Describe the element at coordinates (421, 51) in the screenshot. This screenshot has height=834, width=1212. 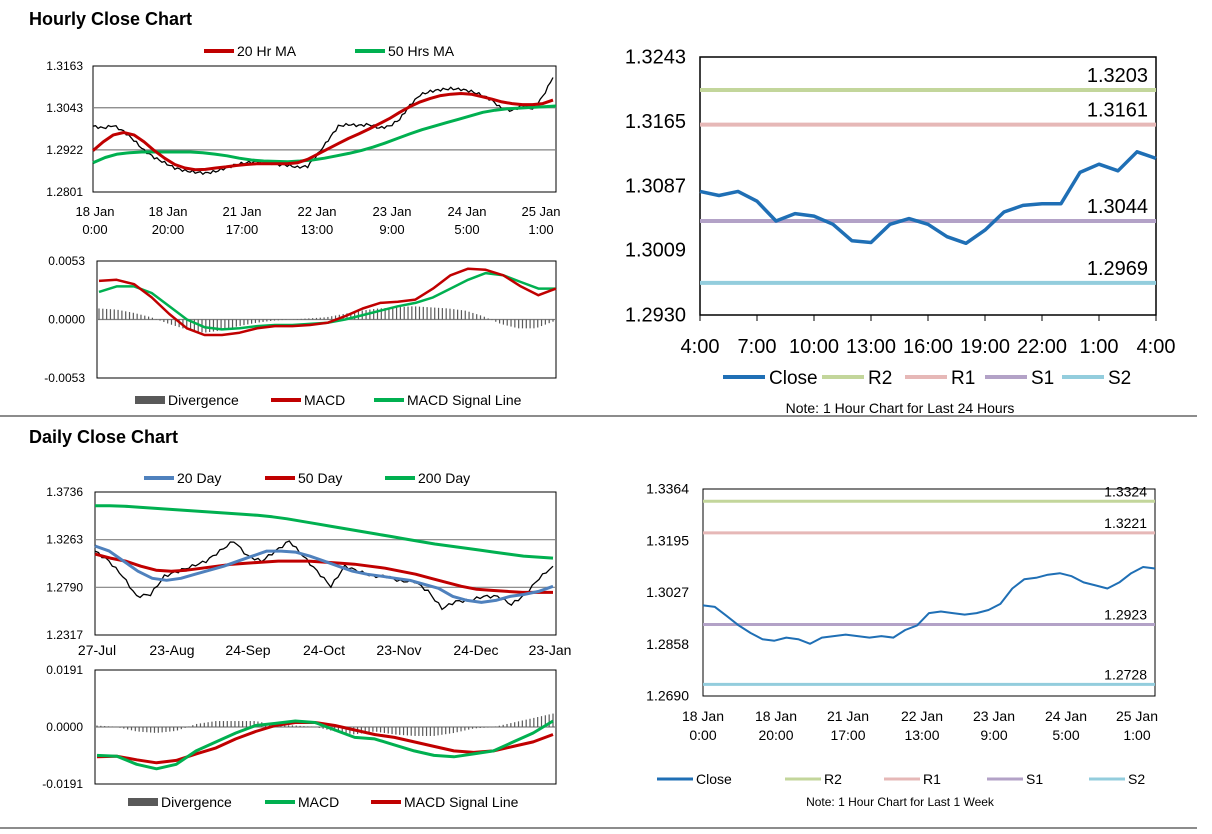
I see `legend-50hrs-ma-label: 50 Hrs MA` at that location.